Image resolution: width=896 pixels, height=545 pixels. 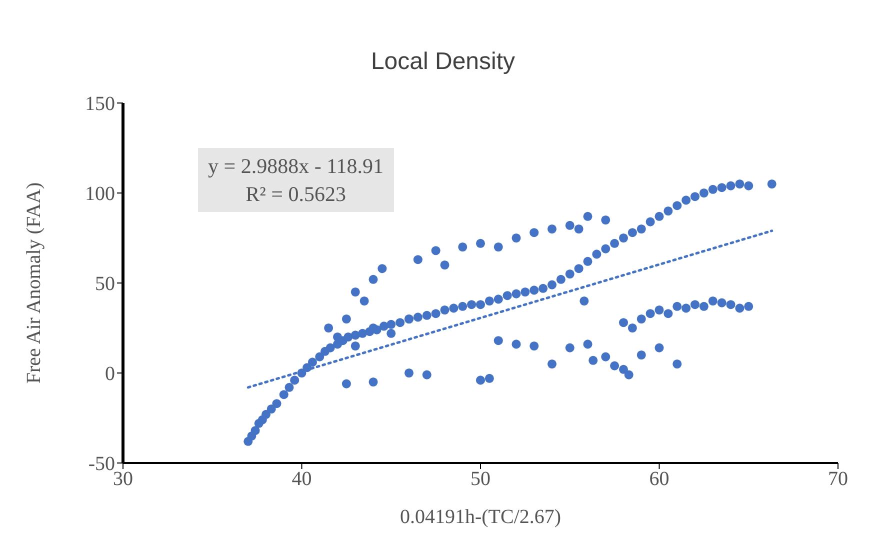 I want to click on y-tick-label: 0, so click(x=110, y=374).